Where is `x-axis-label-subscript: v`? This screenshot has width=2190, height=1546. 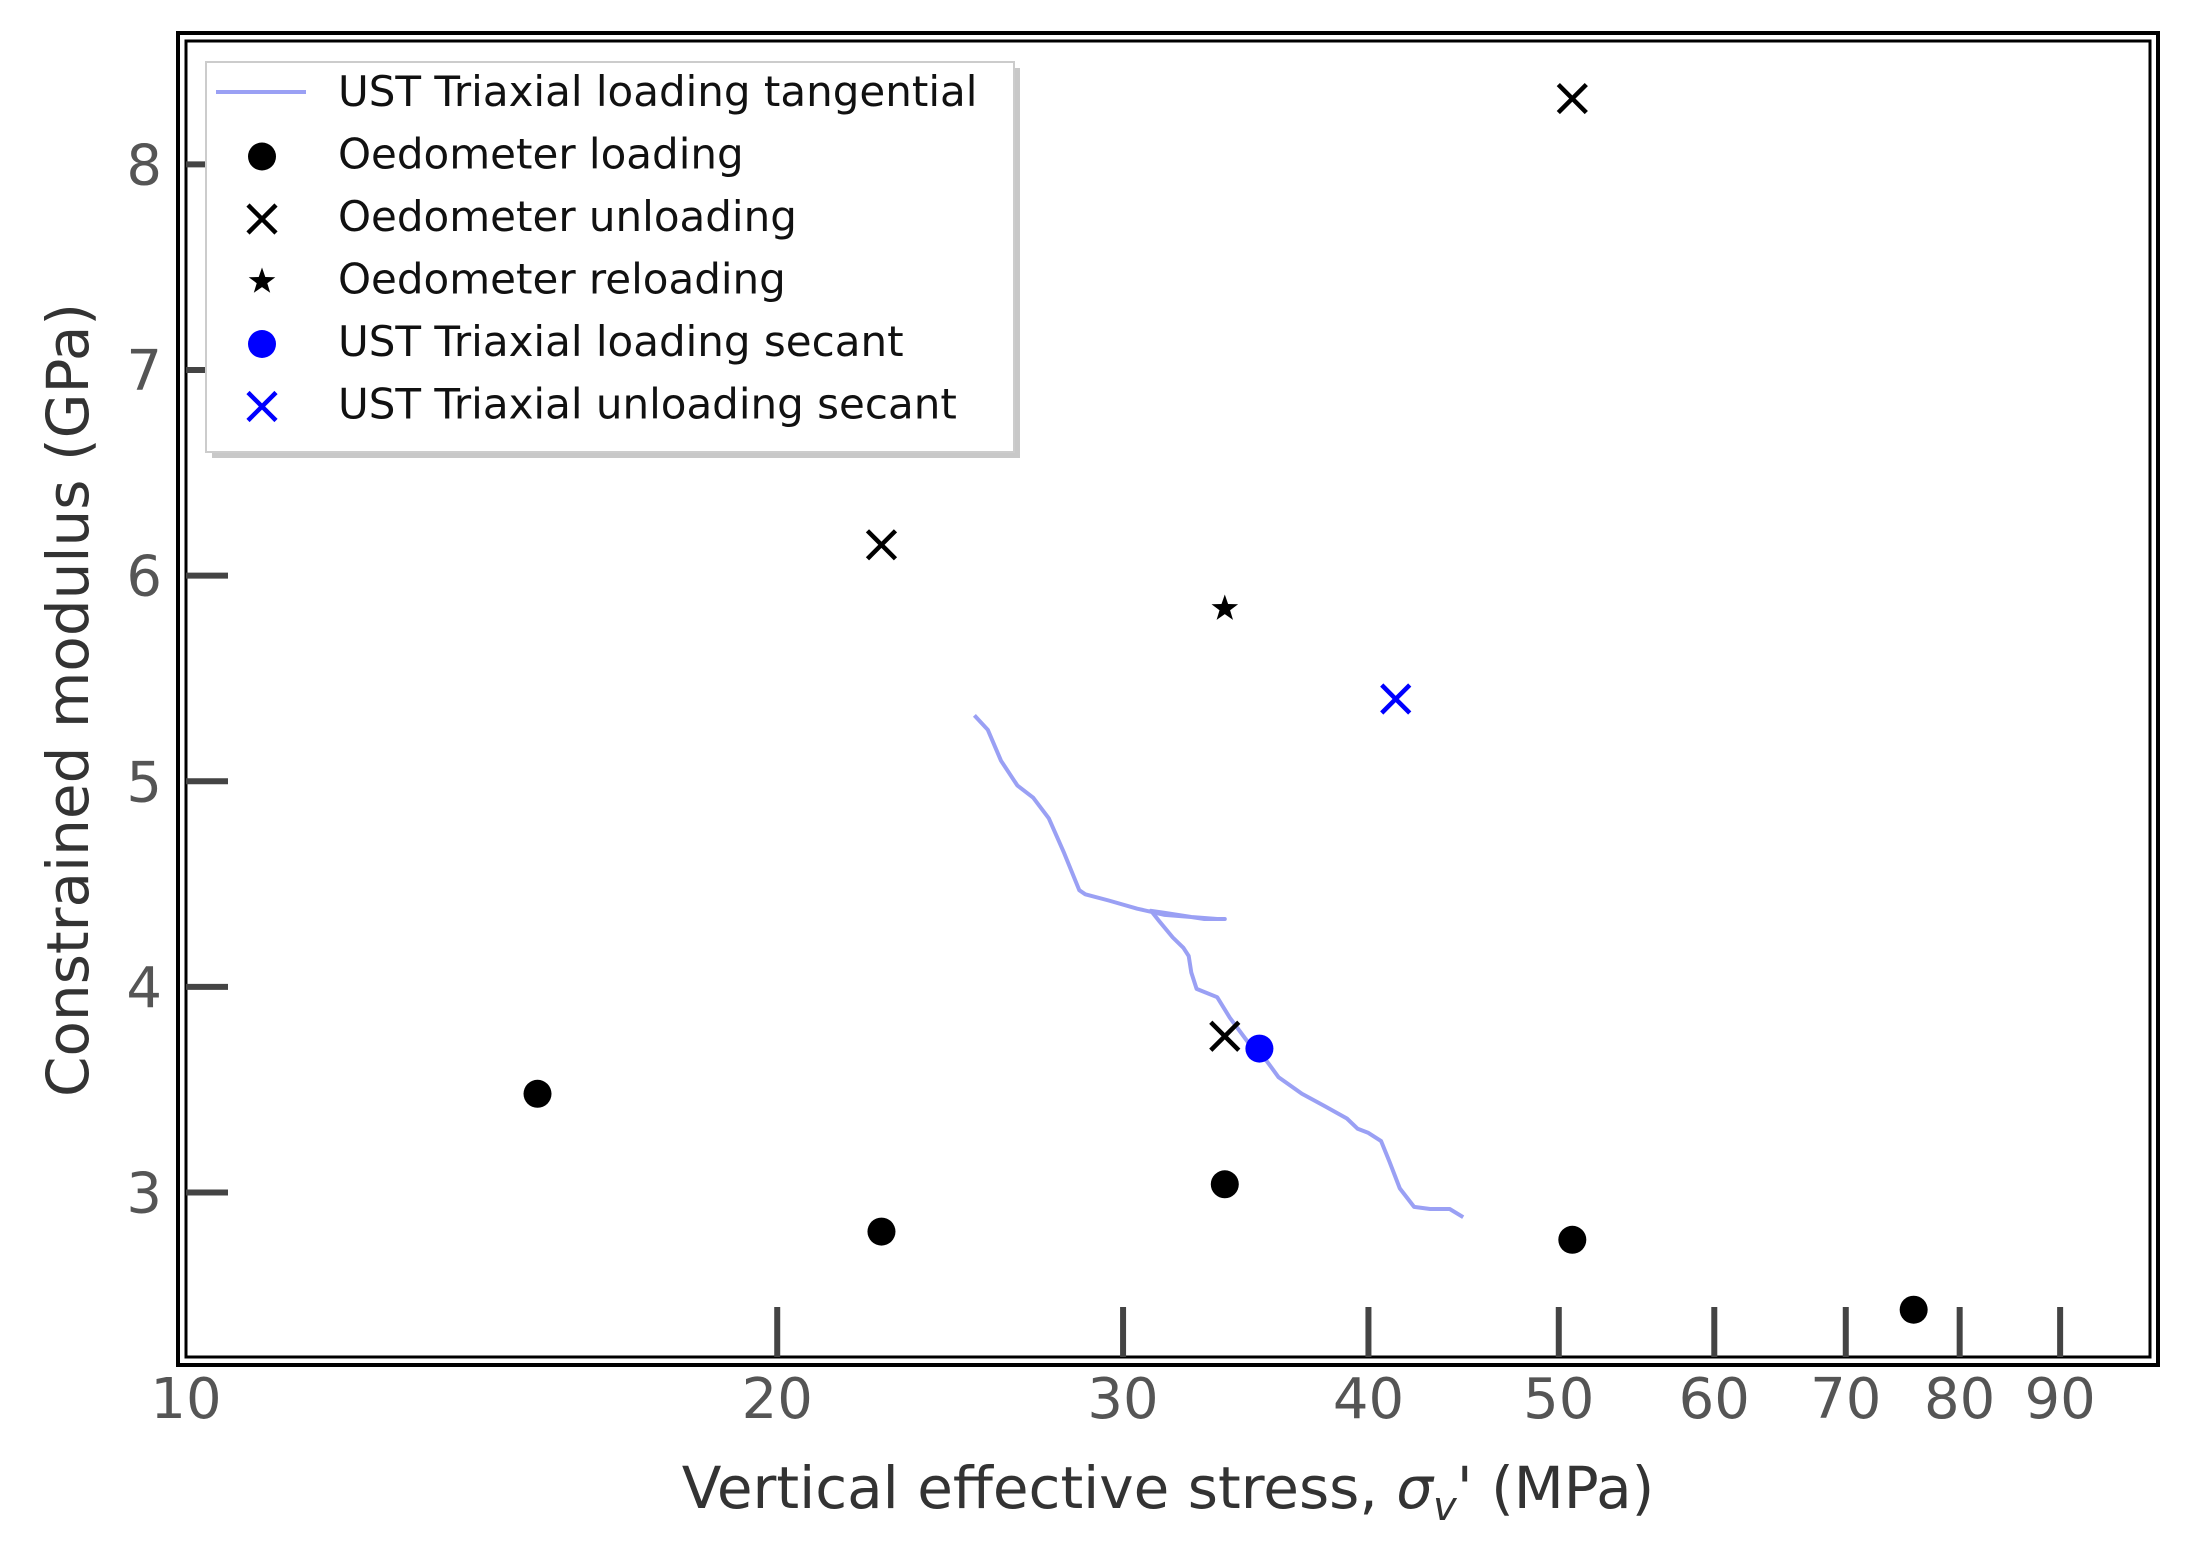
x-axis-label-subscript: v is located at coordinates (1445, 1507).